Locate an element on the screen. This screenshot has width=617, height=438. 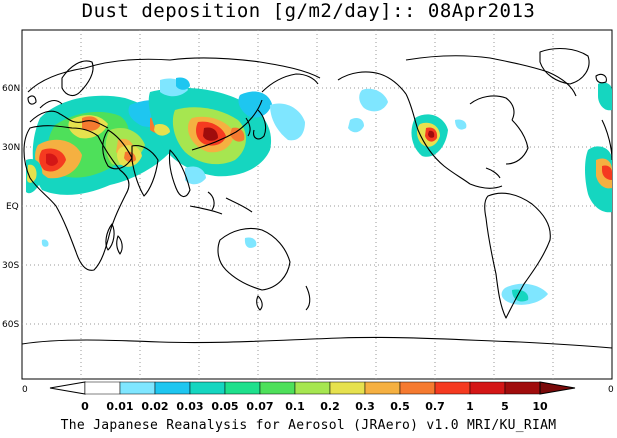
lat-label-60n: 60N is located at coordinates (11, 89).